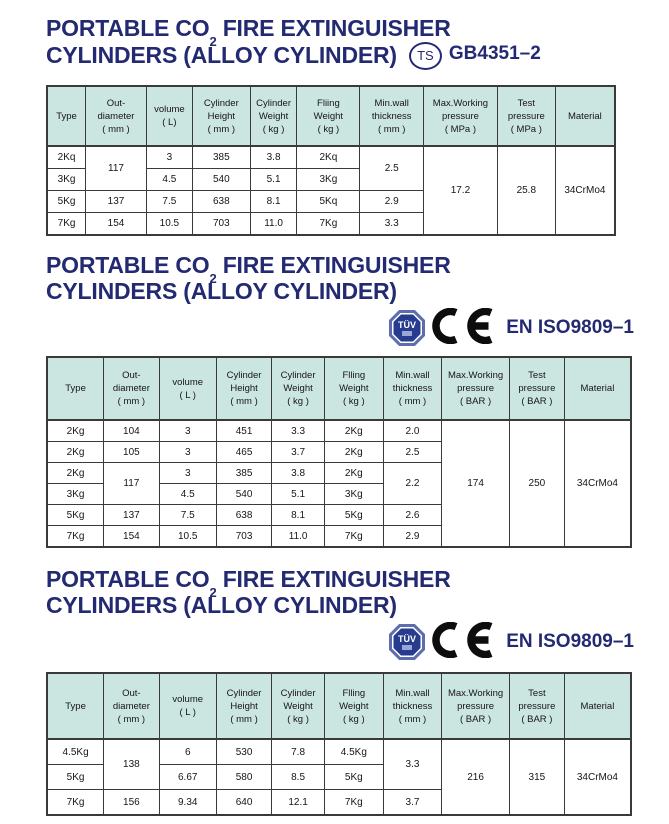 The image size is (669, 824). What do you see at coordinates (244, 751) in the screenshot?
I see `data-cell: 530` at bounding box center [244, 751].